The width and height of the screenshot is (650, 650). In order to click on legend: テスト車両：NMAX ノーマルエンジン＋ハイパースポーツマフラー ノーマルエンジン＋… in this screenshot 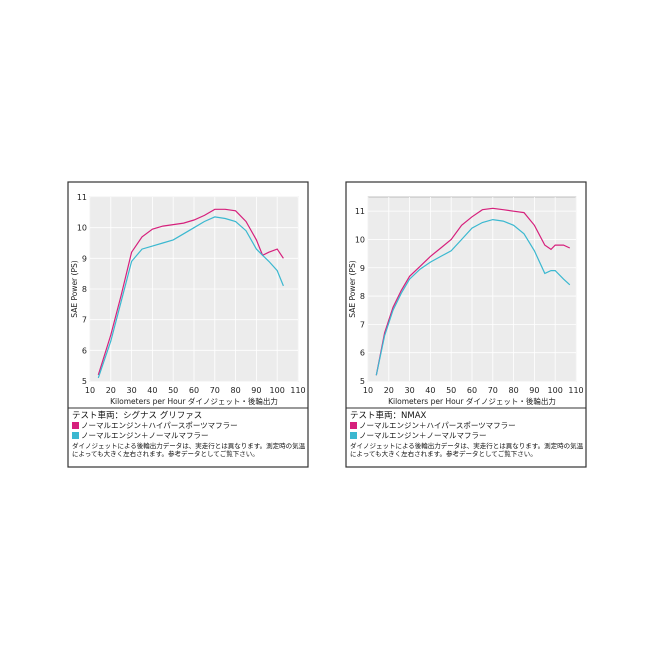, I will do `click(467, 434)`.